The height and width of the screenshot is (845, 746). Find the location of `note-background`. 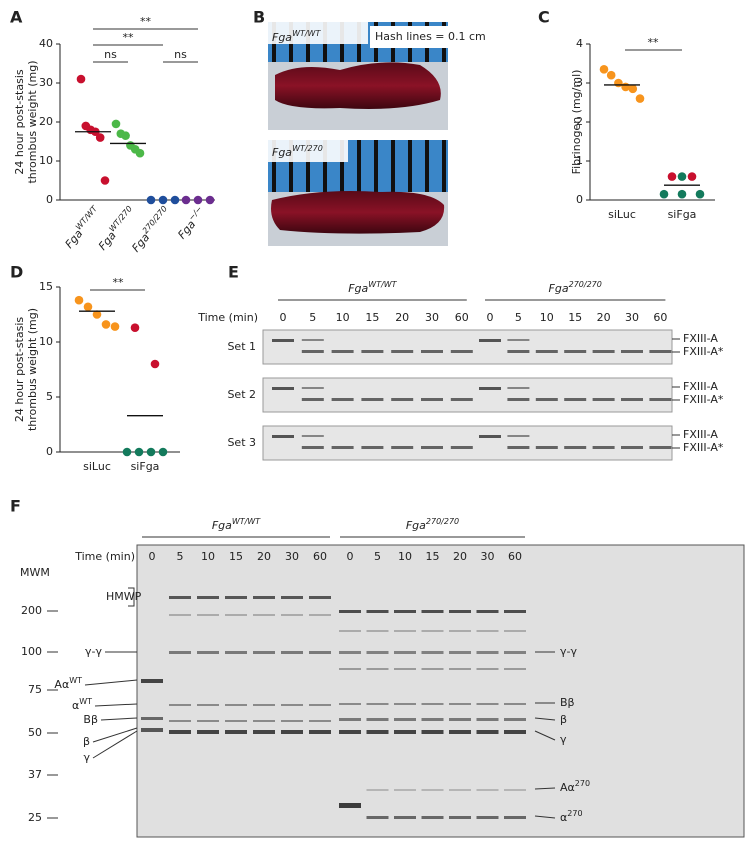

note-background is located at coordinates (409, 37).